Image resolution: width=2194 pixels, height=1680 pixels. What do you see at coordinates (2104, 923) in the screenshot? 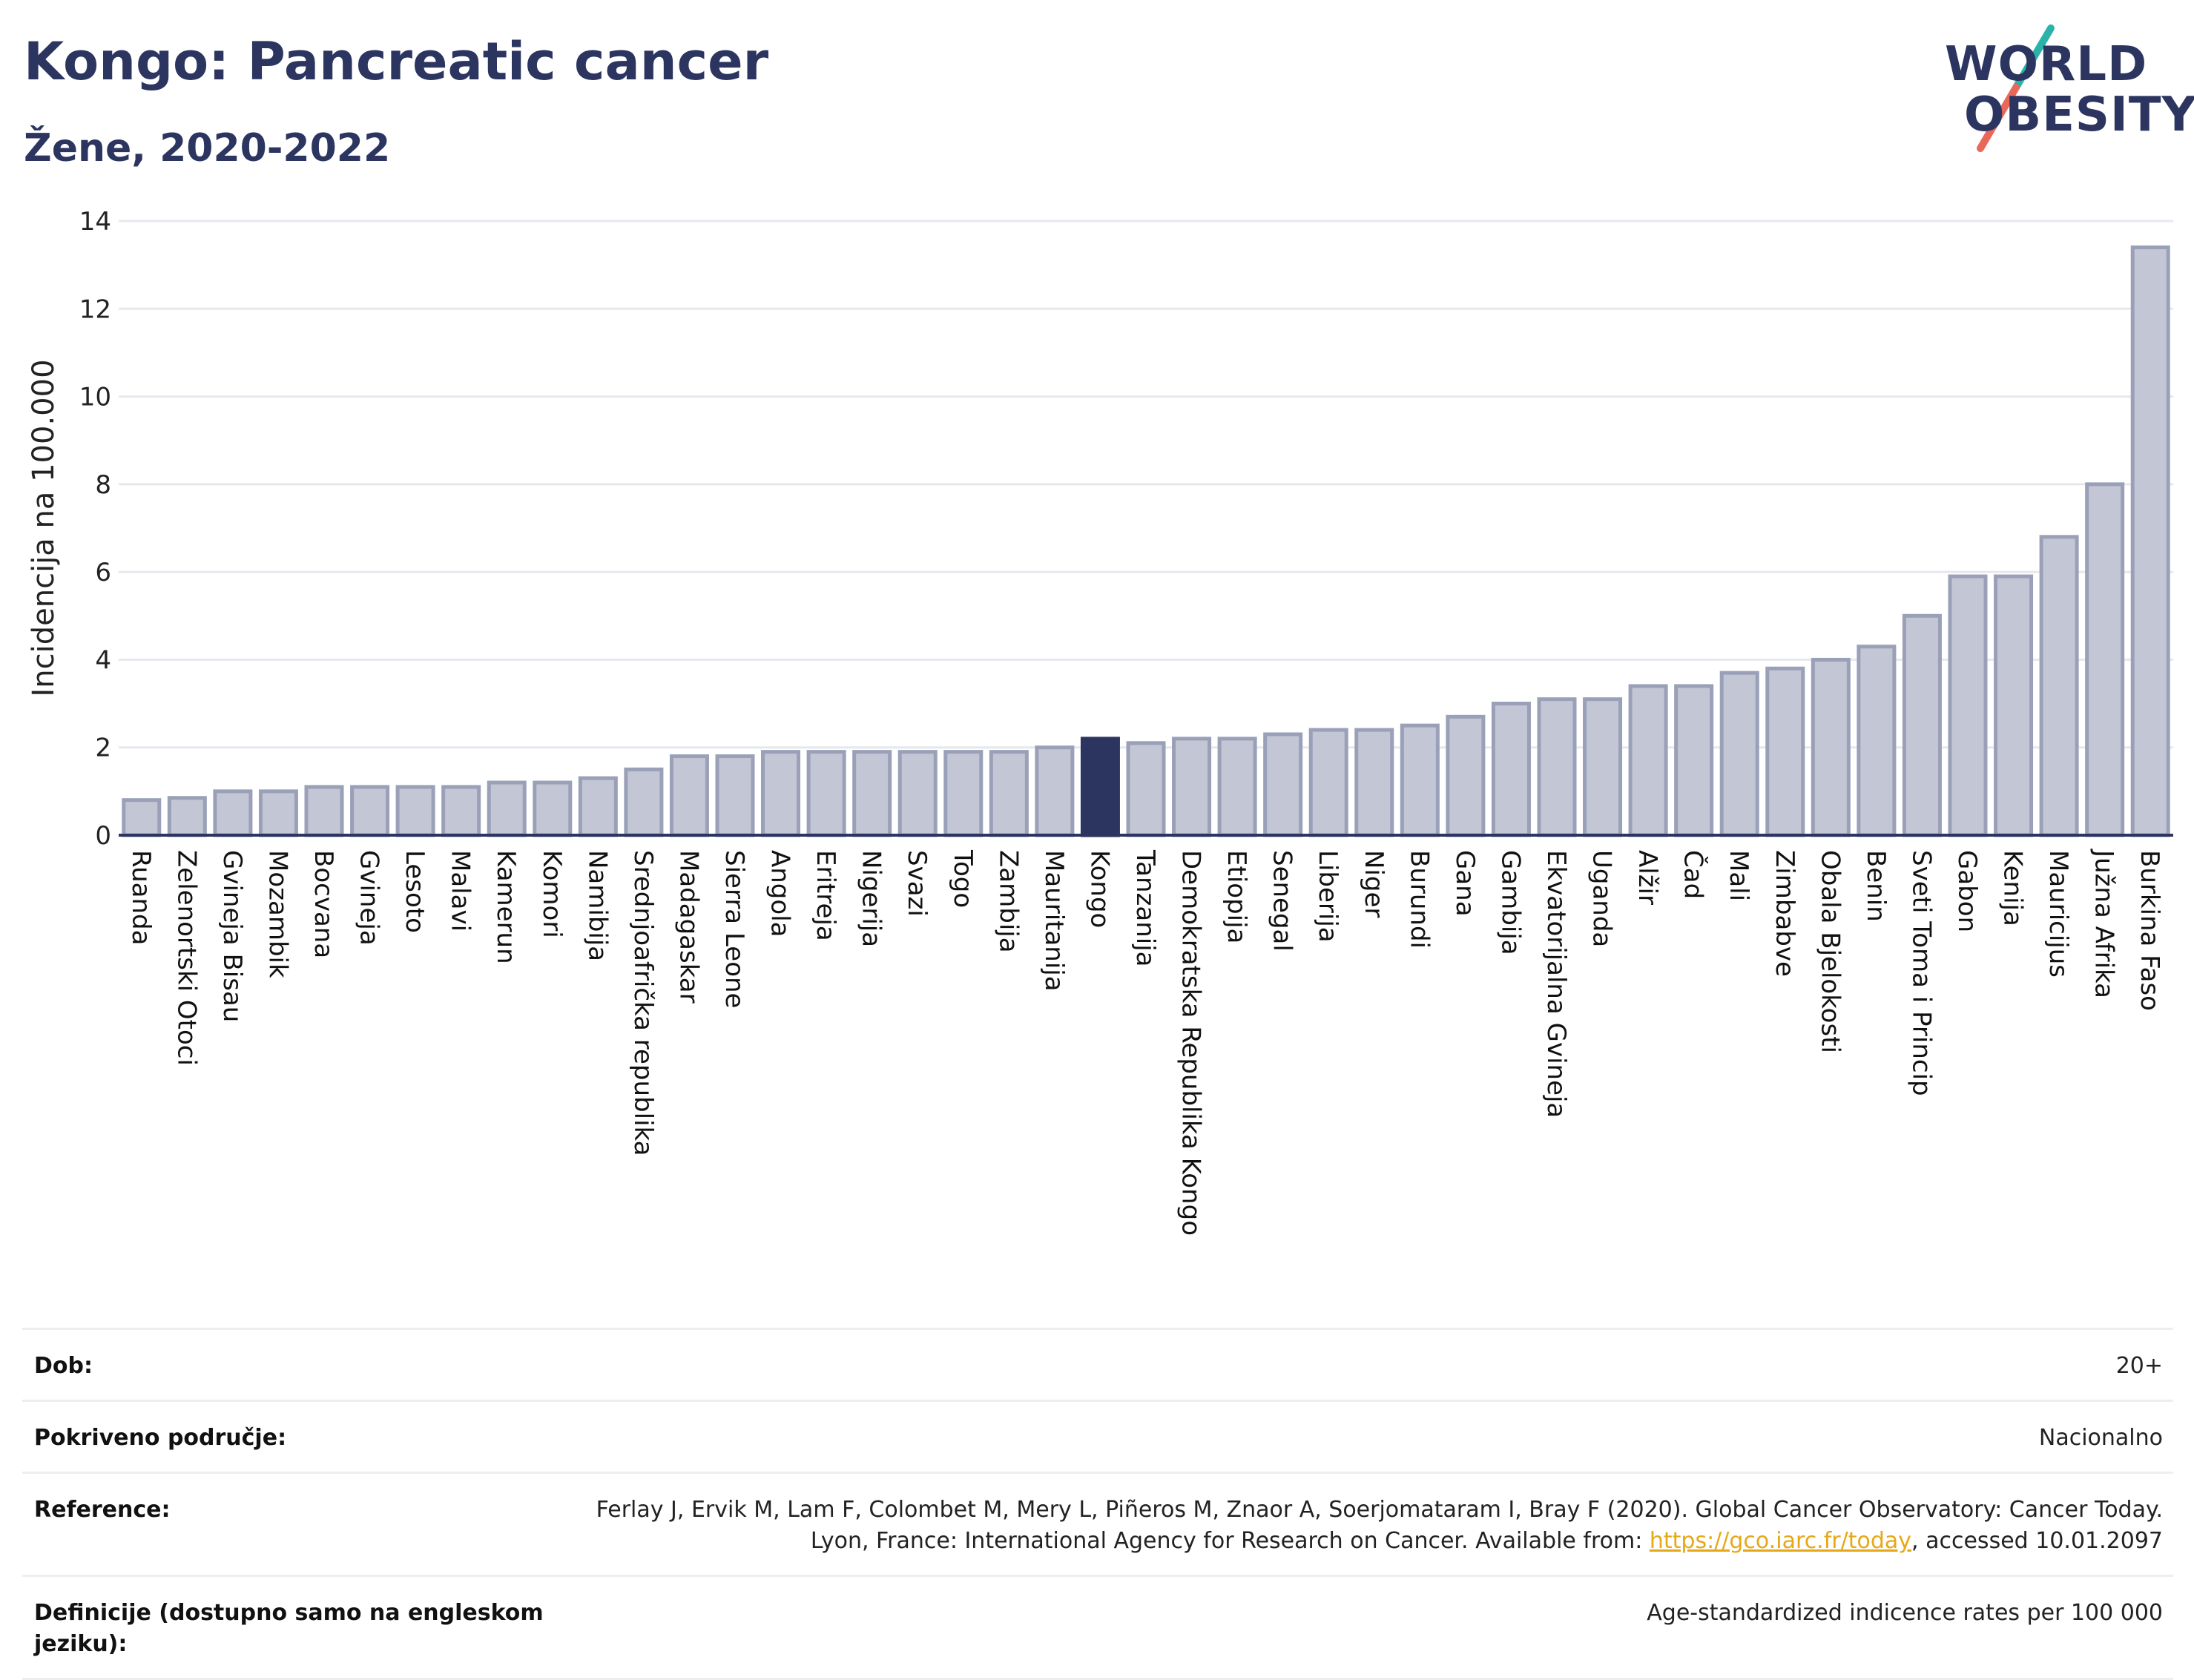
I see `x-tick-label: Južna Afrika` at bounding box center [2104, 923].